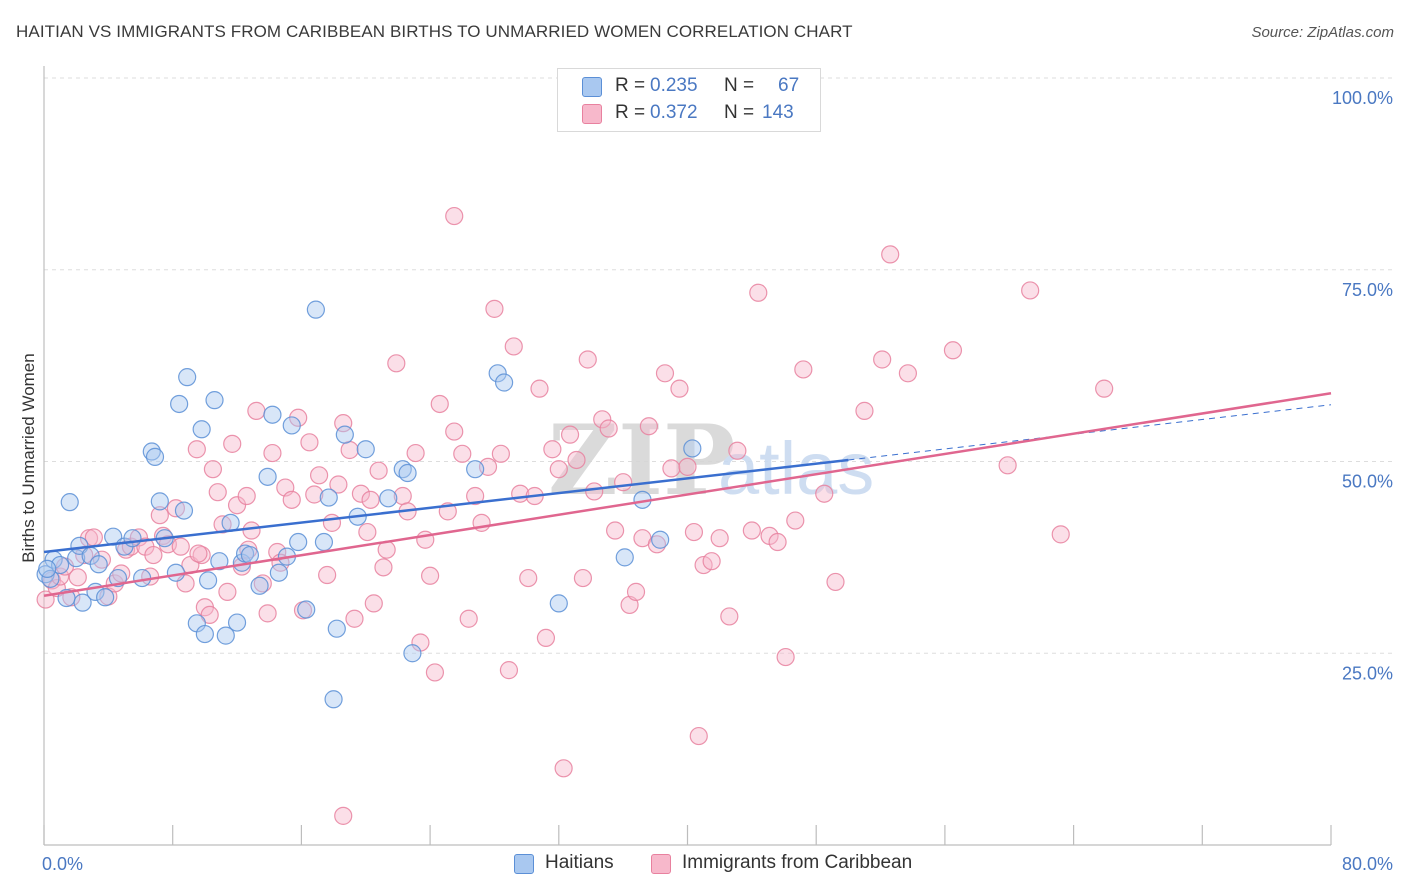 The image size is (1406, 892). Describe the element at coordinates (524, 864) in the screenshot. I see `bottom-legend-swatch-haitians` at that location.